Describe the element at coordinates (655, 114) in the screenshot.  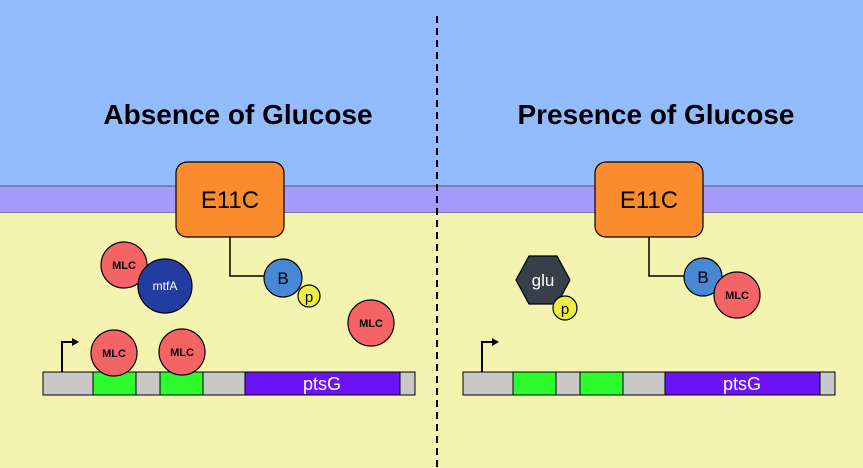
I see `right-panel-title: Presence of Glucose` at that location.